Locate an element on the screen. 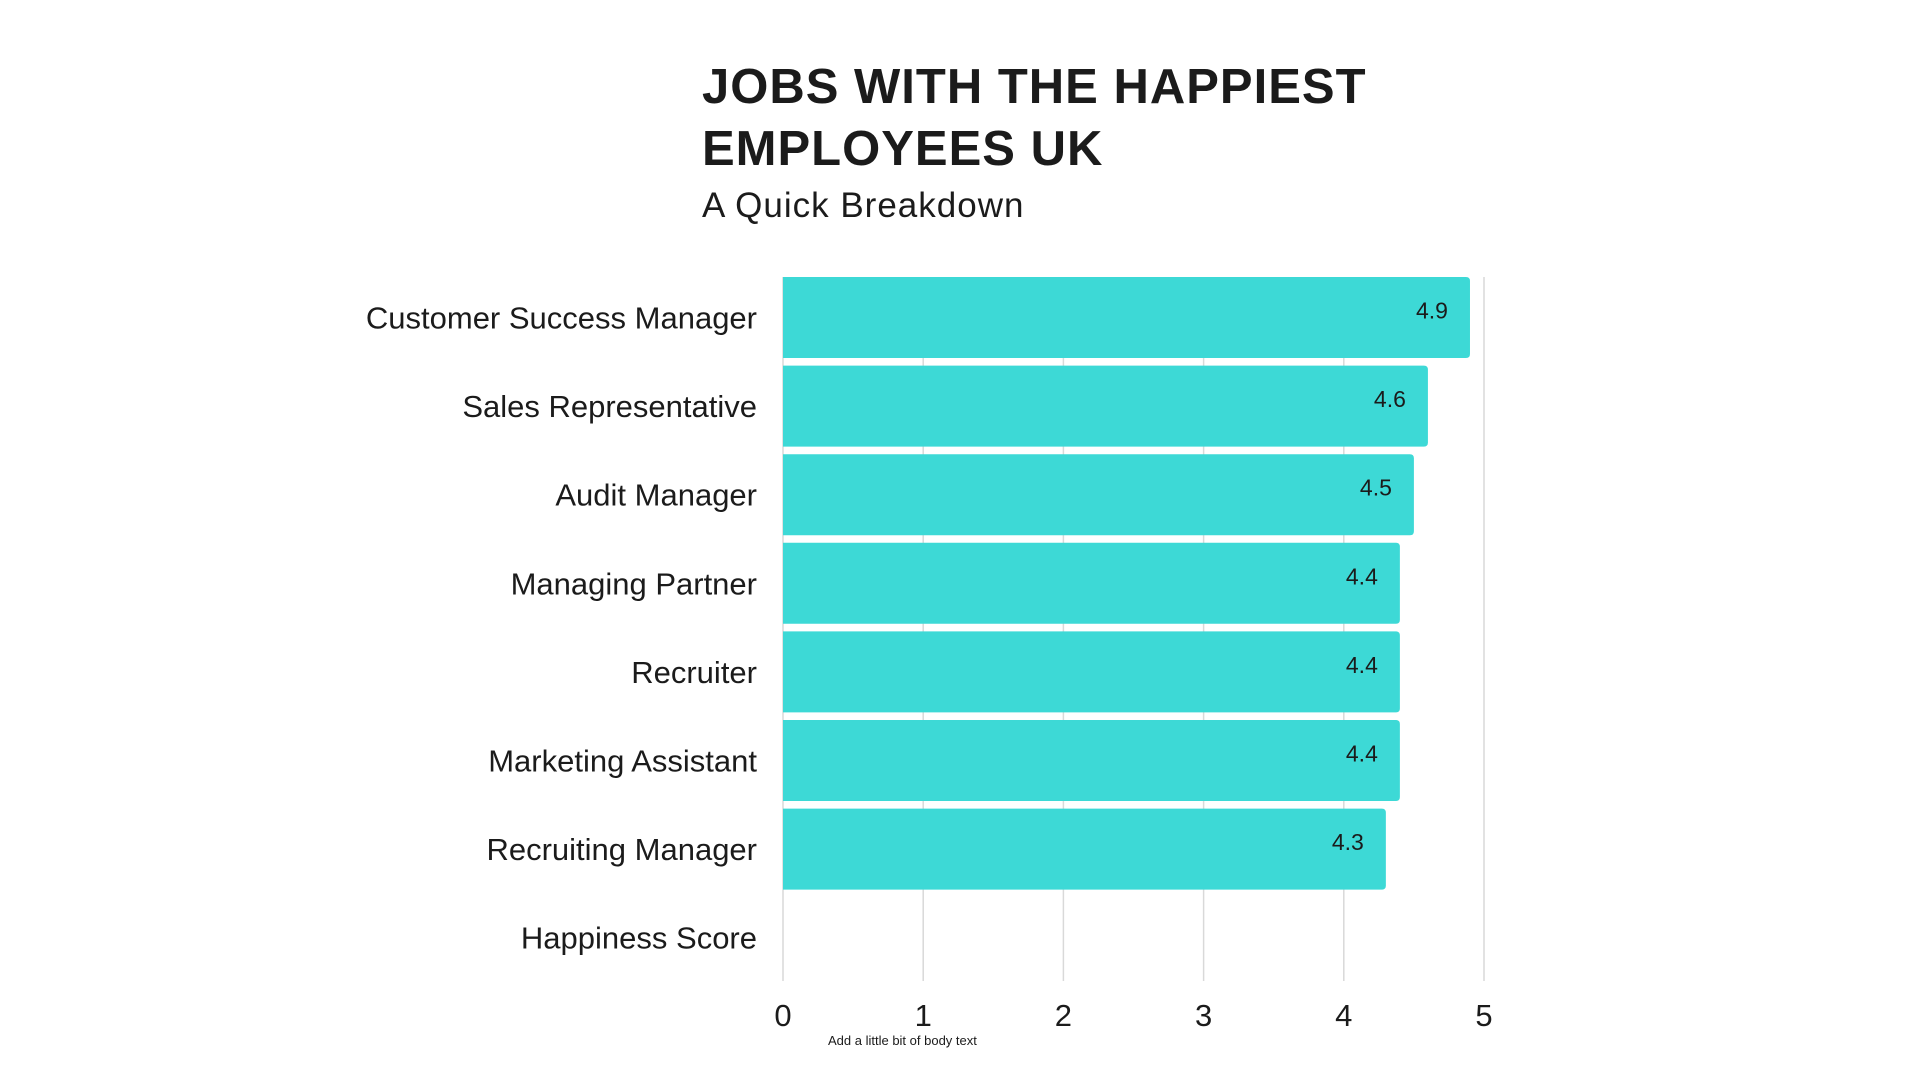  chart-subtitle: A Quick Breakdown is located at coordinates (863, 205).